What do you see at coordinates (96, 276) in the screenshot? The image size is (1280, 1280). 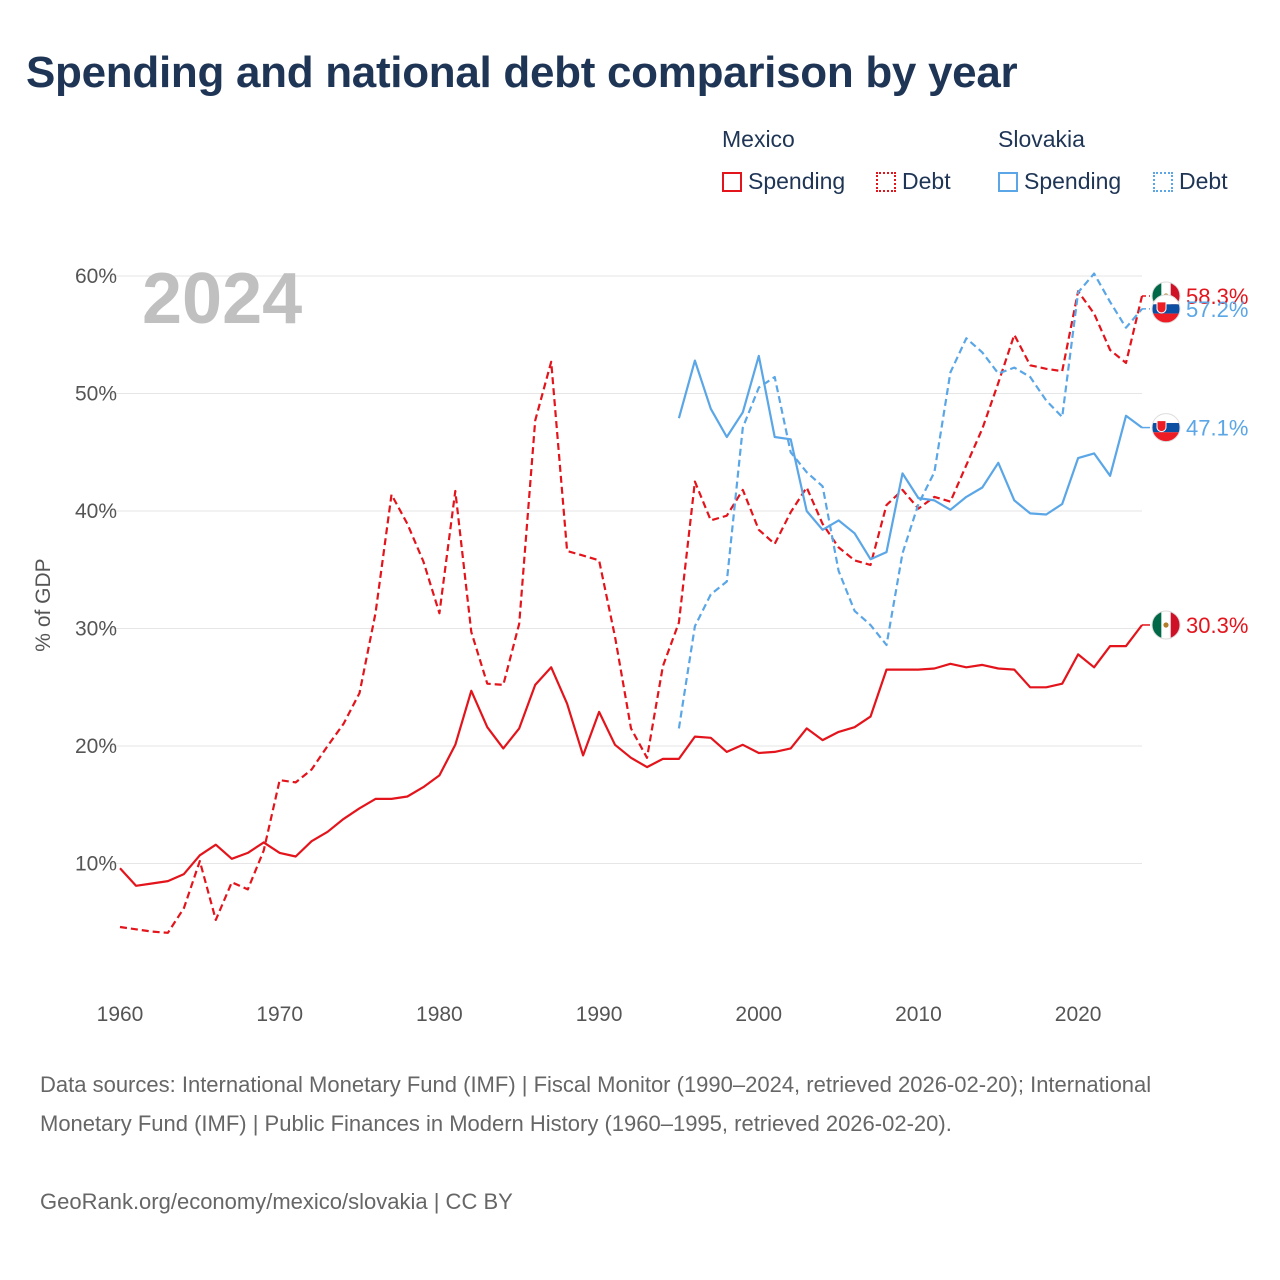 I see `y-tick-label: 60%` at bounding box center [96, 276].